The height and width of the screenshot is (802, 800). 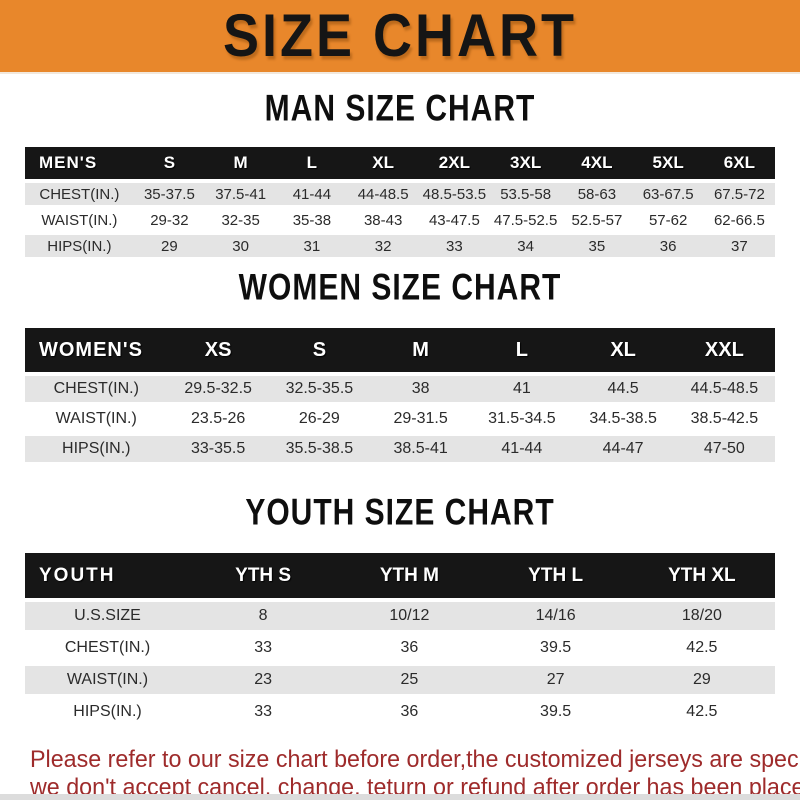 I want to click on value-cell: 8, so click(x=263, y=616).